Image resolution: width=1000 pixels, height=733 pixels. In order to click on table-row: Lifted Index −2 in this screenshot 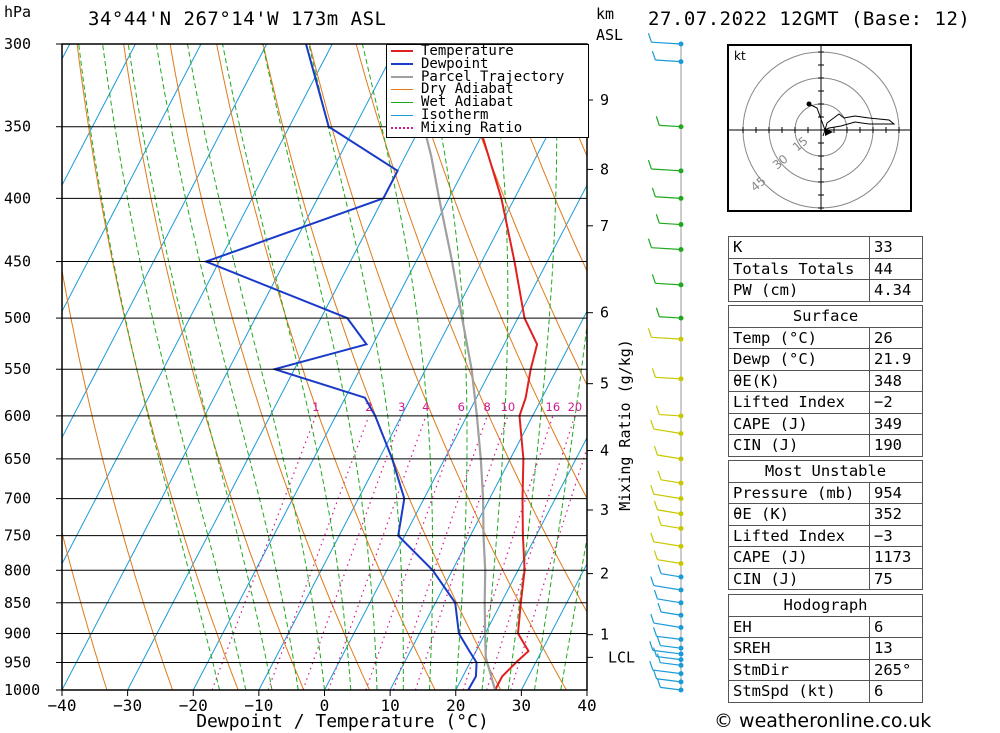, I will do `click(825, 402)`.